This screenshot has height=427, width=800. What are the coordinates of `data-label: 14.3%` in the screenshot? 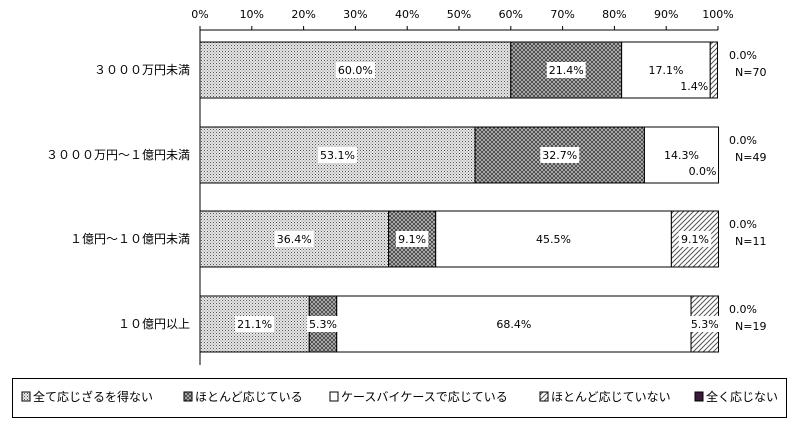 It's located at (681, 155).